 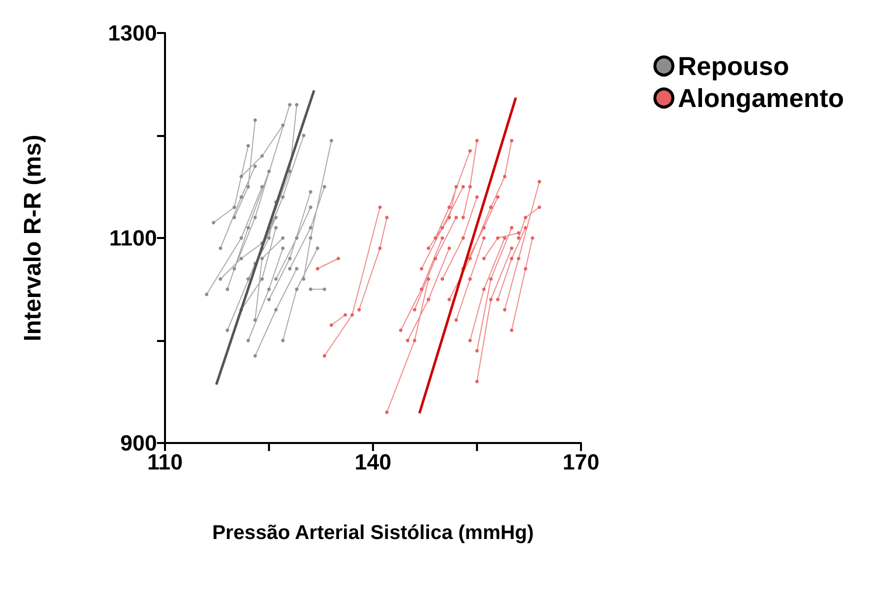 What do you see at coordinates (133, 238) in the screenshot?
I see `y-tick-label: 1100` at bounding box center [133, 238].